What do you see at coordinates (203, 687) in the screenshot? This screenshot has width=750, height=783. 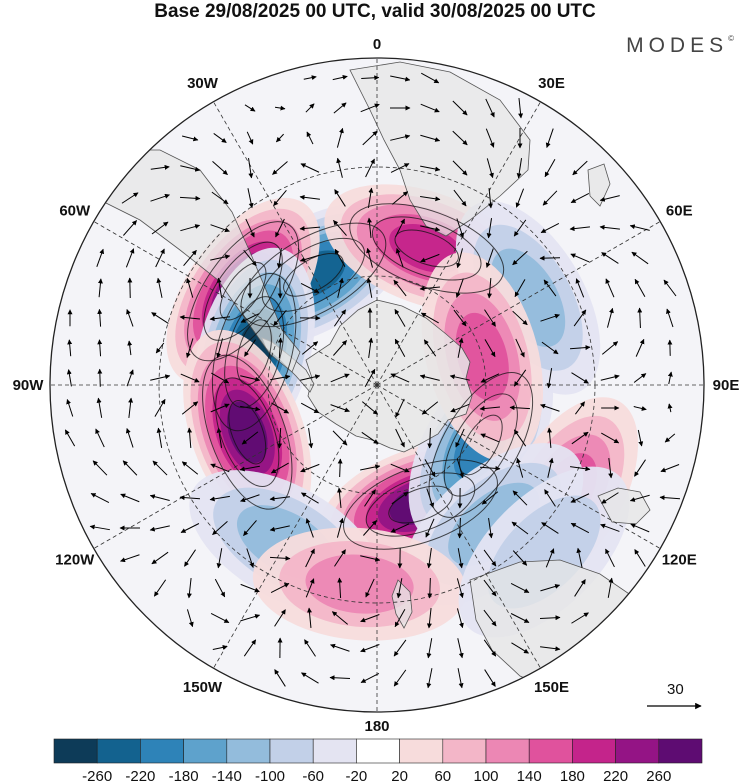 I see `meridian-label: 150W` at bounding box center [203, 687].